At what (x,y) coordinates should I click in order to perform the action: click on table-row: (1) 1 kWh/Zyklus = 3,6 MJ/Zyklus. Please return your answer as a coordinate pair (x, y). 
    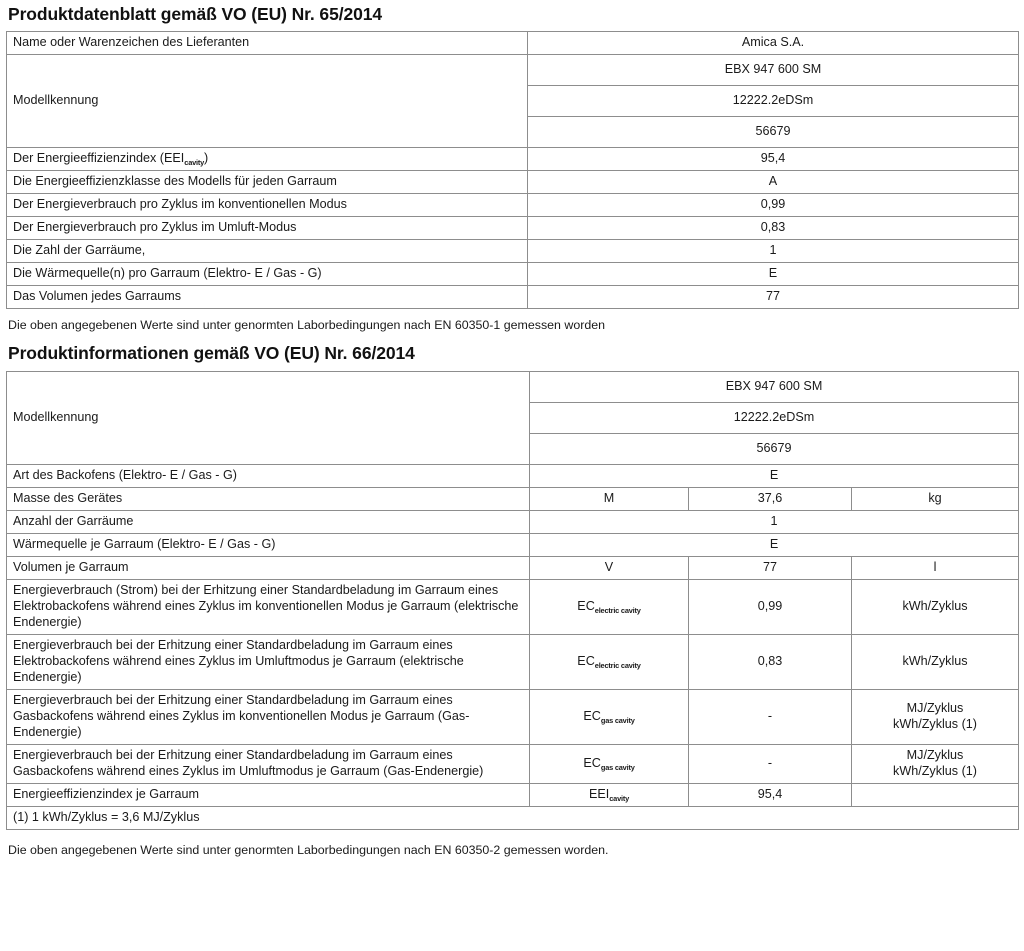
    Looking at the image, I should click on (512, 817).